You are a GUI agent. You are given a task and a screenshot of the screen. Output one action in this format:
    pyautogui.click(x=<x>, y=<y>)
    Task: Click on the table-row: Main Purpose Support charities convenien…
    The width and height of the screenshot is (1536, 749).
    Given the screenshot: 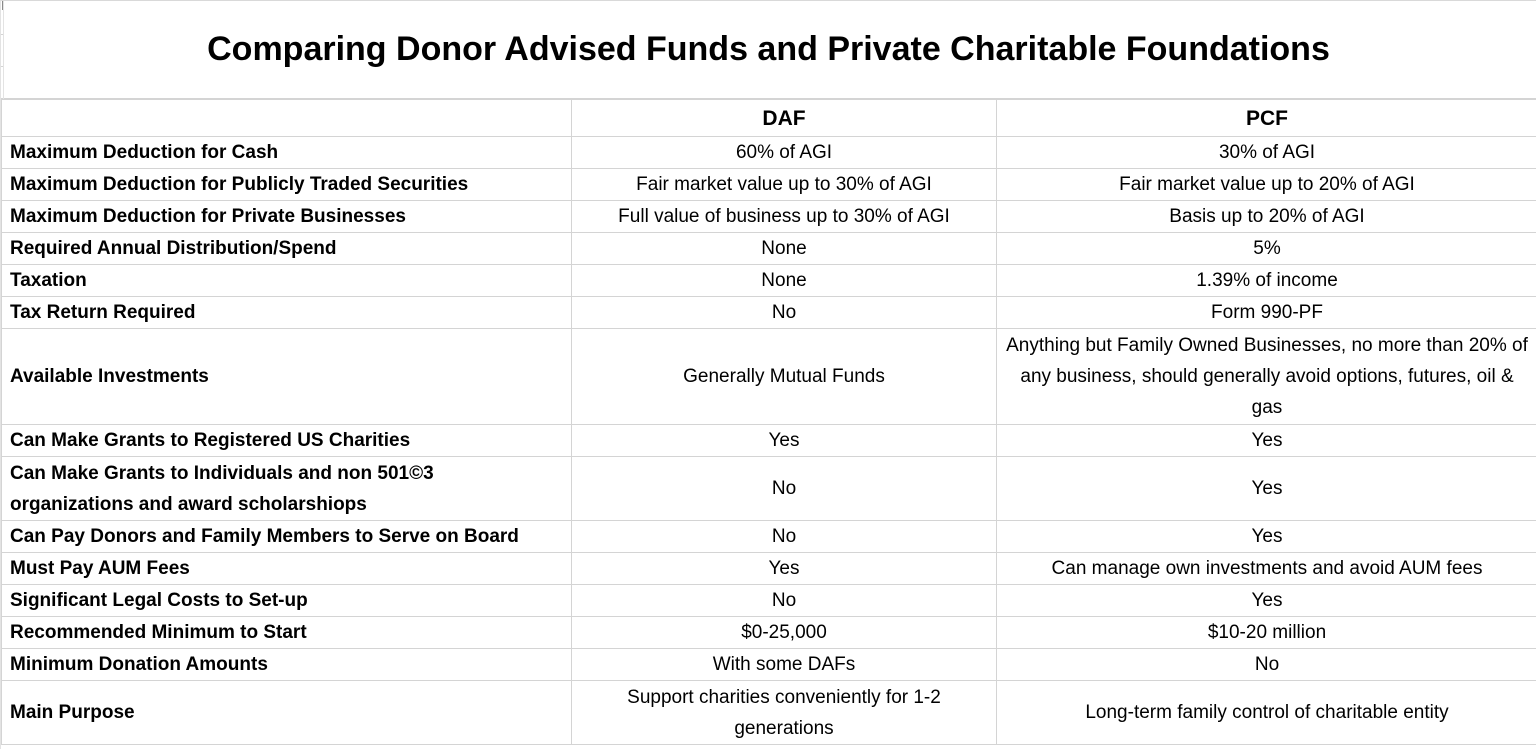 What is the action you would take?
    pyautogui.click(x=768, y=712)
    